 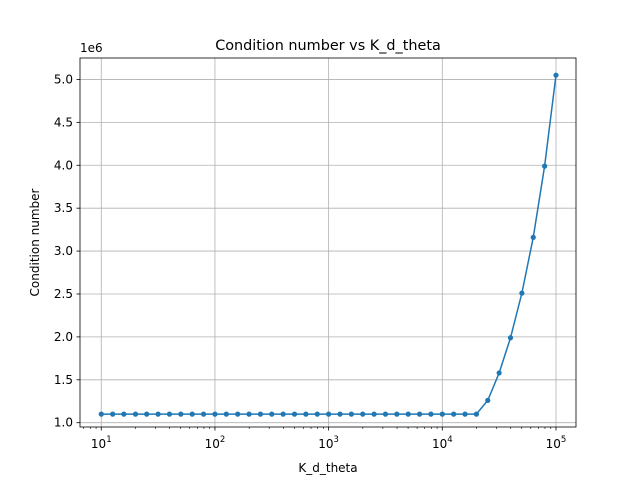 I want to click on y-axis: 1.0 1.5 2.0 2.5 3.0 3.5 4.0 4.5 5.0, so click(x=67, y=251).